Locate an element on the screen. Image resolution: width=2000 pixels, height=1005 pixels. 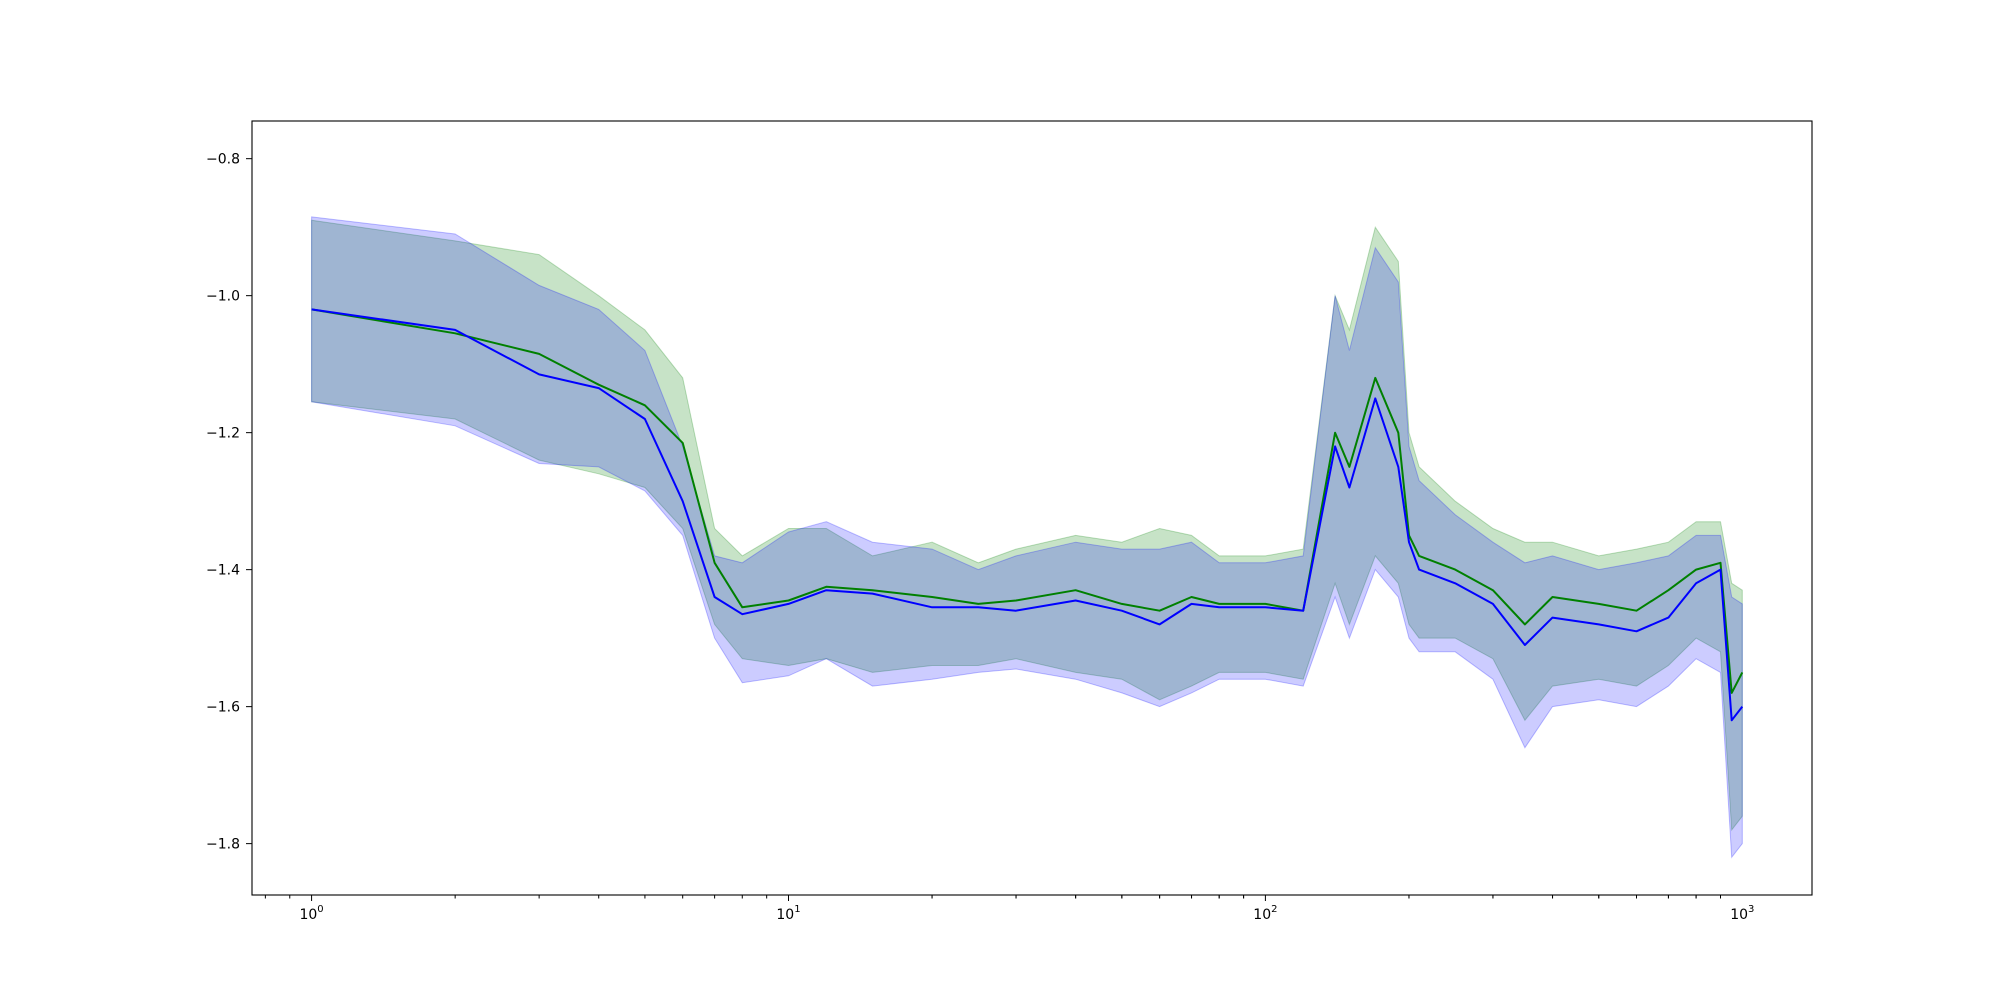
y-tick-label: −1.4 is located at coordinates (223, 571).